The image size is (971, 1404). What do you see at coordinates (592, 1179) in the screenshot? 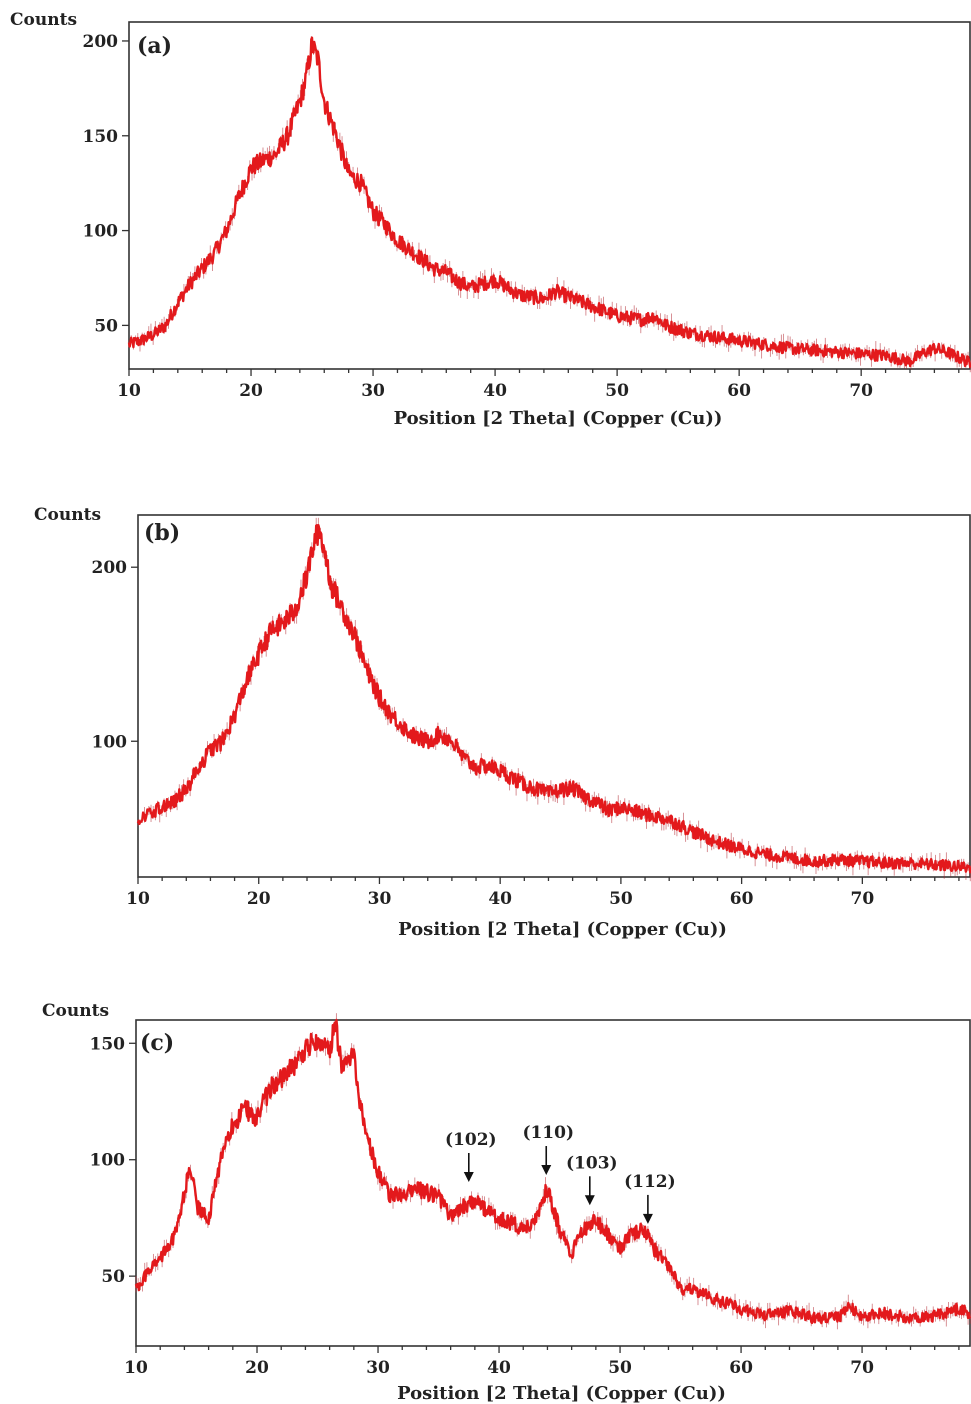
I see `peak-annotation: (103)` at bounding box center [592, 1179].